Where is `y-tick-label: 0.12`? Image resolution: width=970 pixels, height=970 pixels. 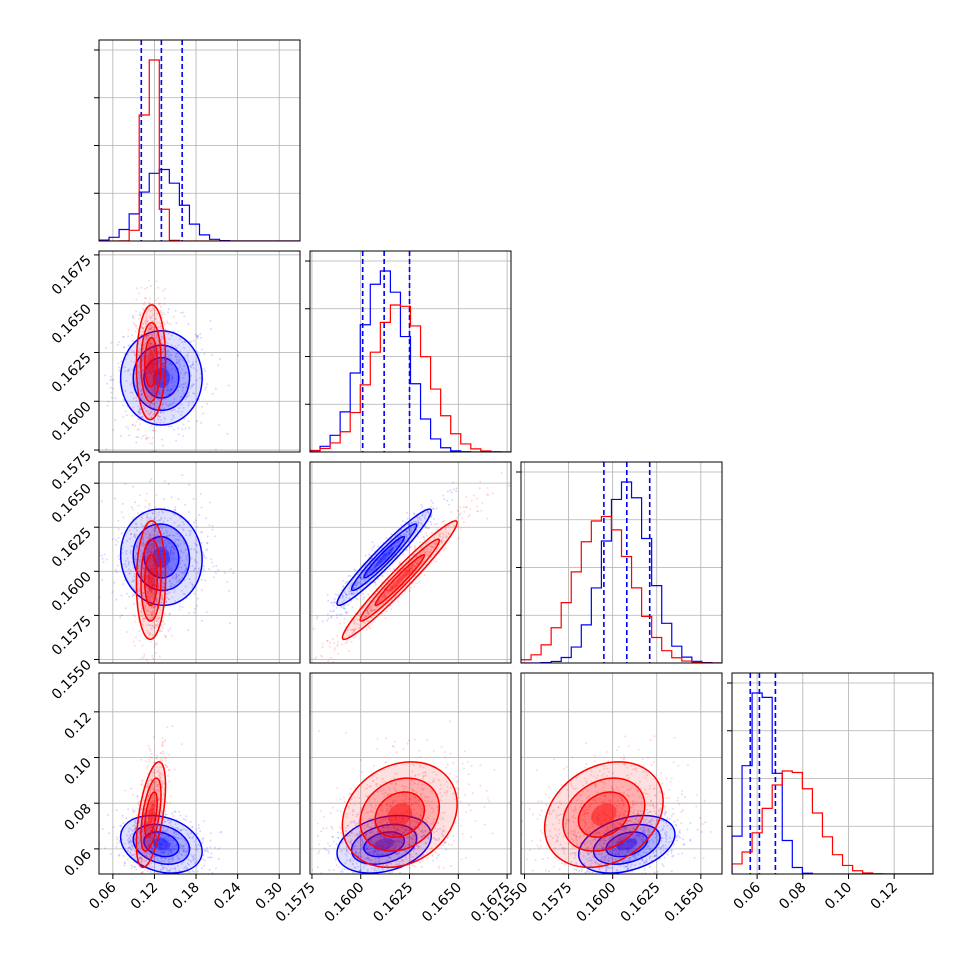 y-tick-label: 0.12 is located at coordinates (77, 725).